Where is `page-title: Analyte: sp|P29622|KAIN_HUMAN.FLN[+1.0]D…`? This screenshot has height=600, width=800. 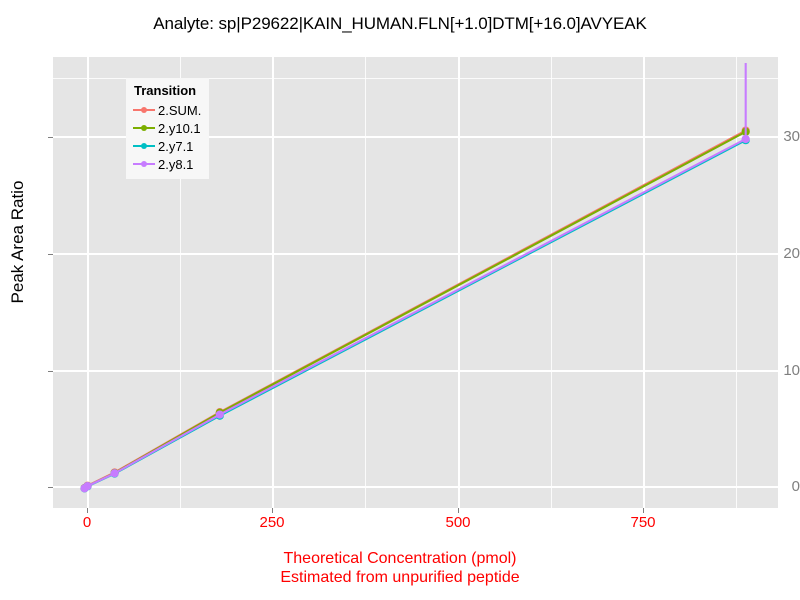
page-title: Analyte: sp|P29622|KAIN_HUMAN.FLN[+1.0]D… is located at coordinates (400, 23).